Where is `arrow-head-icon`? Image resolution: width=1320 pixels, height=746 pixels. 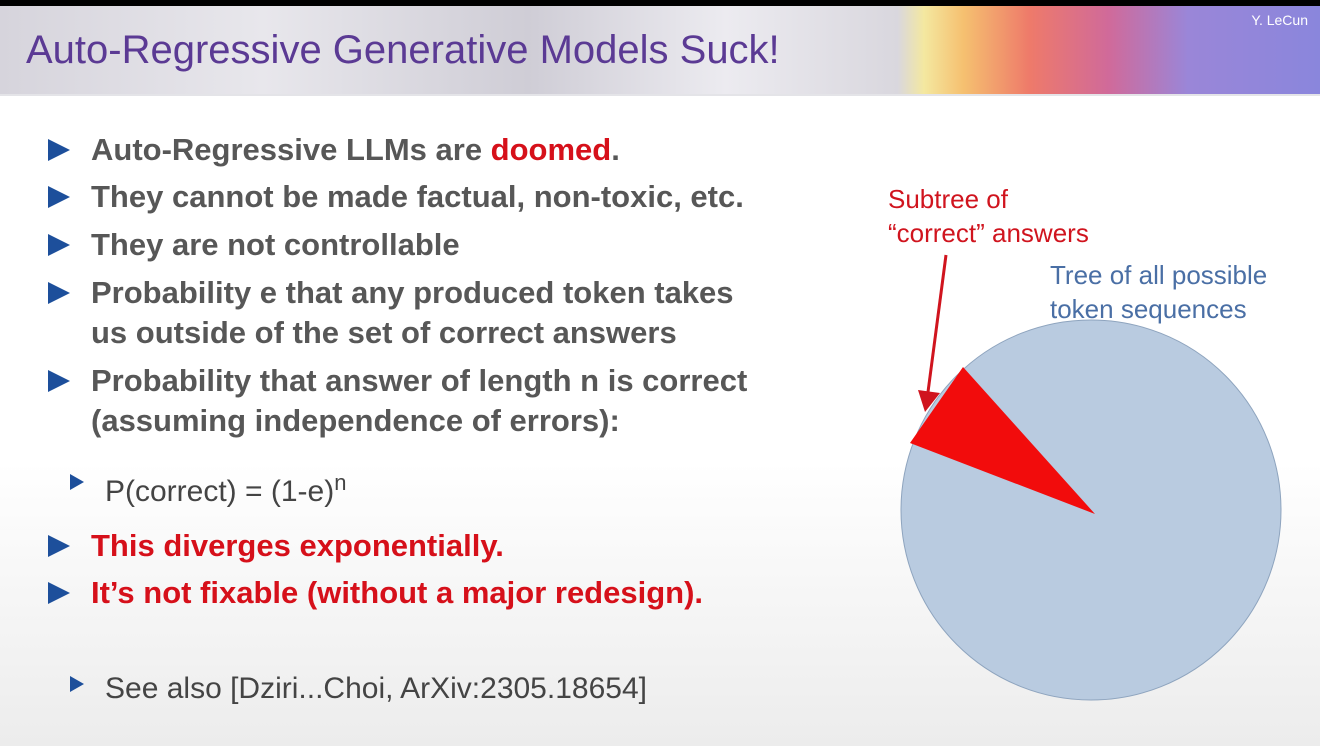 arrow-head-icon is located at coordinates (929, 401).